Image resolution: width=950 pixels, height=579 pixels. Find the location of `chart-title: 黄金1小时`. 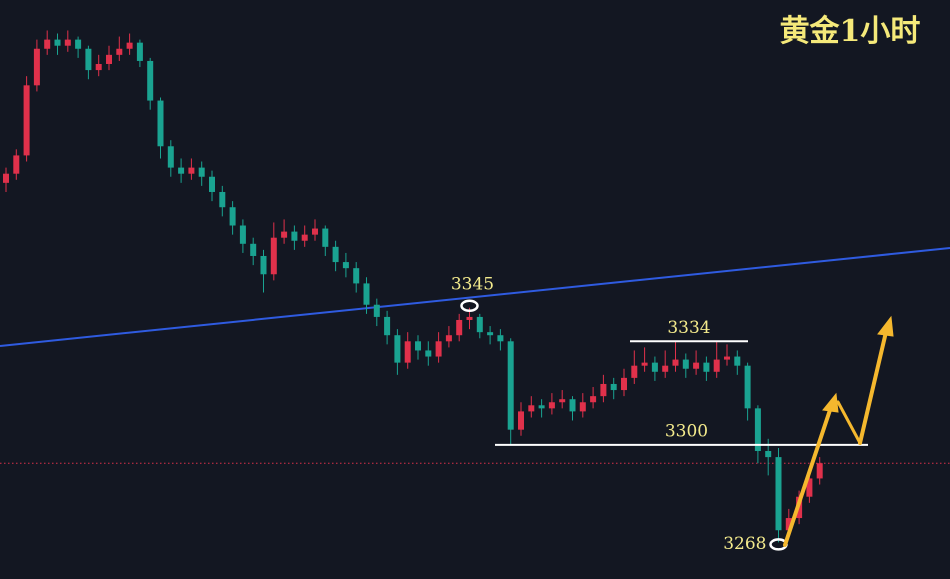

chart-title: 黄金1小时 is located at coordinates (850, 31).